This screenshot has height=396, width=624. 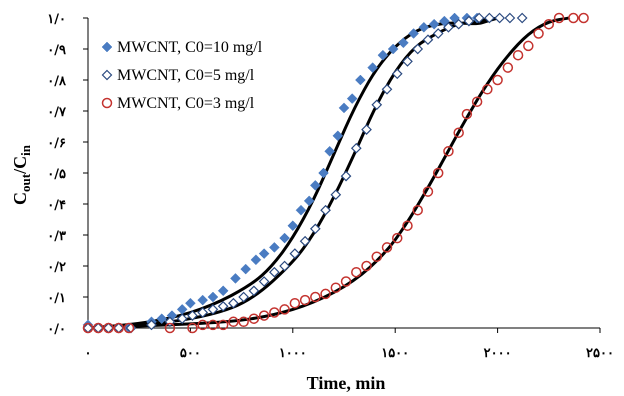 I want to click on legend-label-3: MWCNT, C0=3 mg/l, so click(x=186, y=103).